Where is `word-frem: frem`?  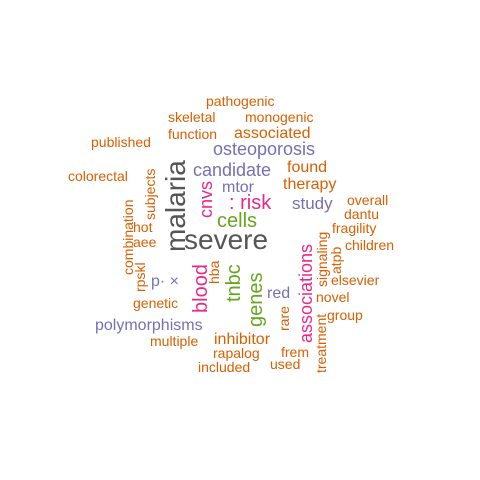
word-frem: frem is located at coordinates (295, 352).